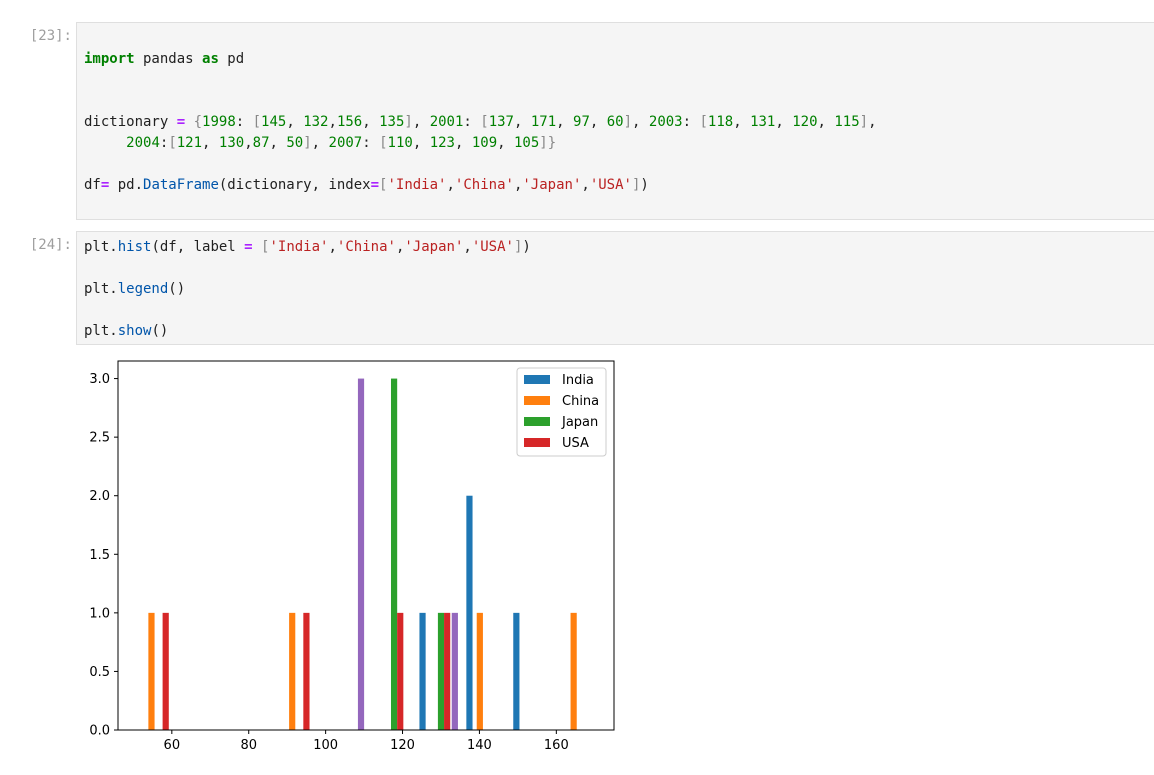 The image size is (1154, 775). Describe the element at coordinates (99, 555) in the screenshot. I see `y-tick-label: 1.5` at that location.